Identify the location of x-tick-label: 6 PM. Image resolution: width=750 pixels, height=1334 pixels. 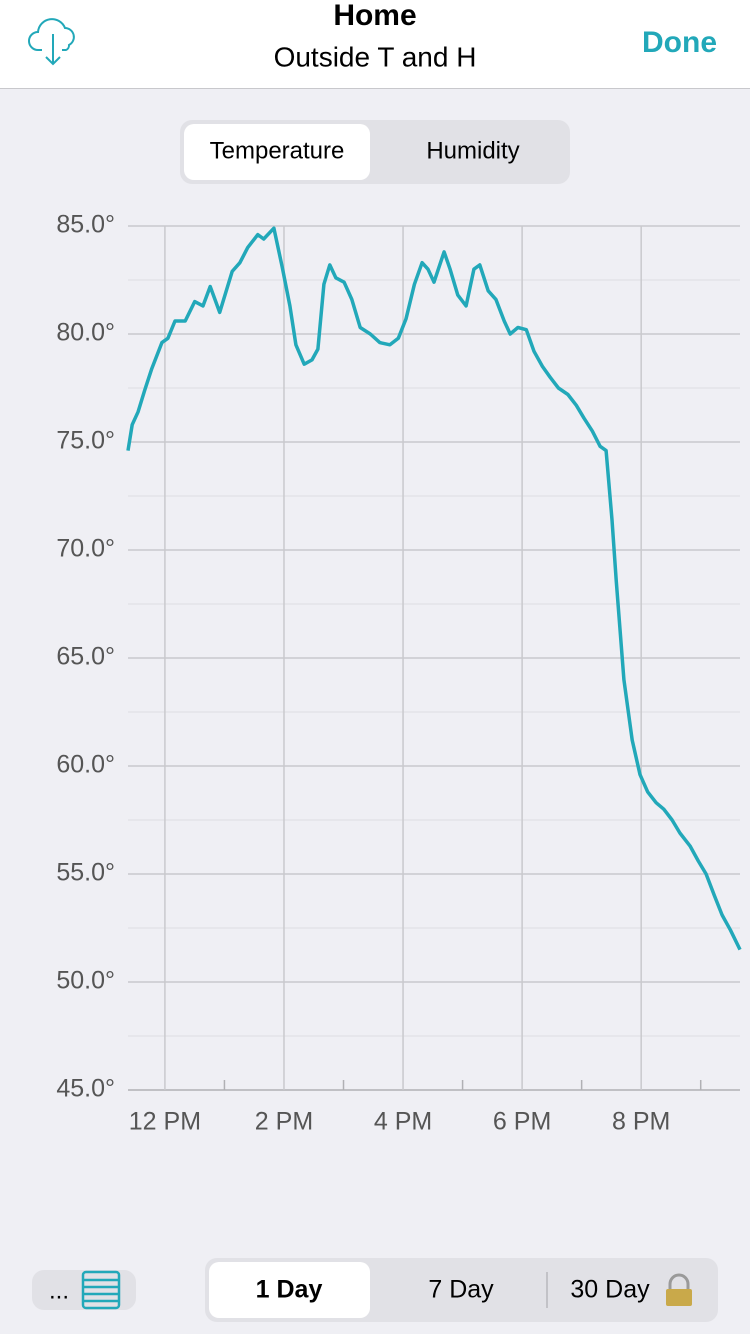
(522, 1122).